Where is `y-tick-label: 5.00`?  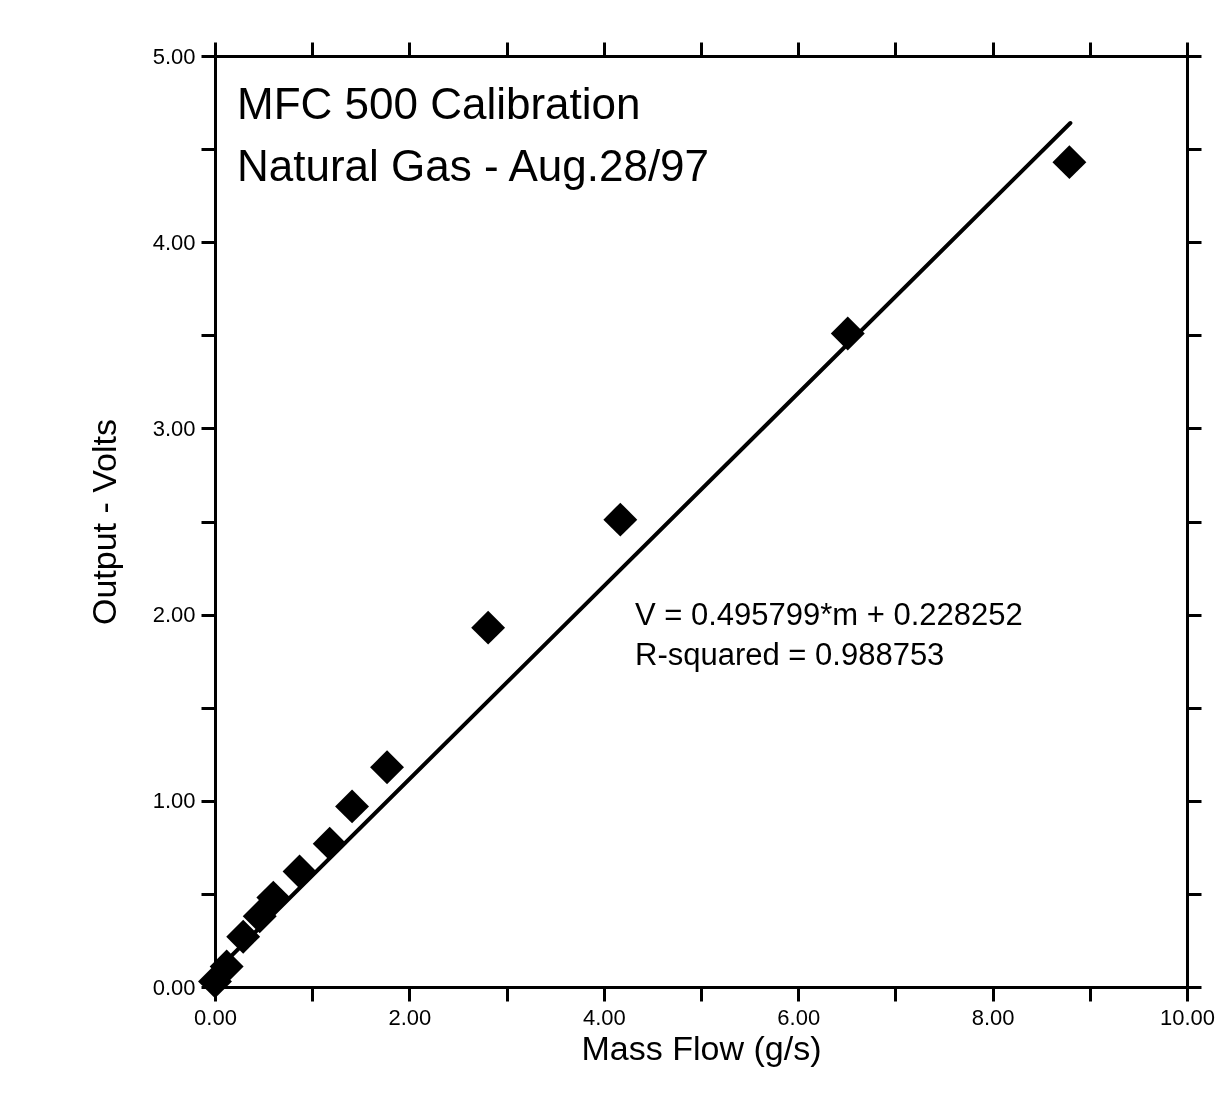
y-tick-label: 5.00 is located at coordinates (174, 56).